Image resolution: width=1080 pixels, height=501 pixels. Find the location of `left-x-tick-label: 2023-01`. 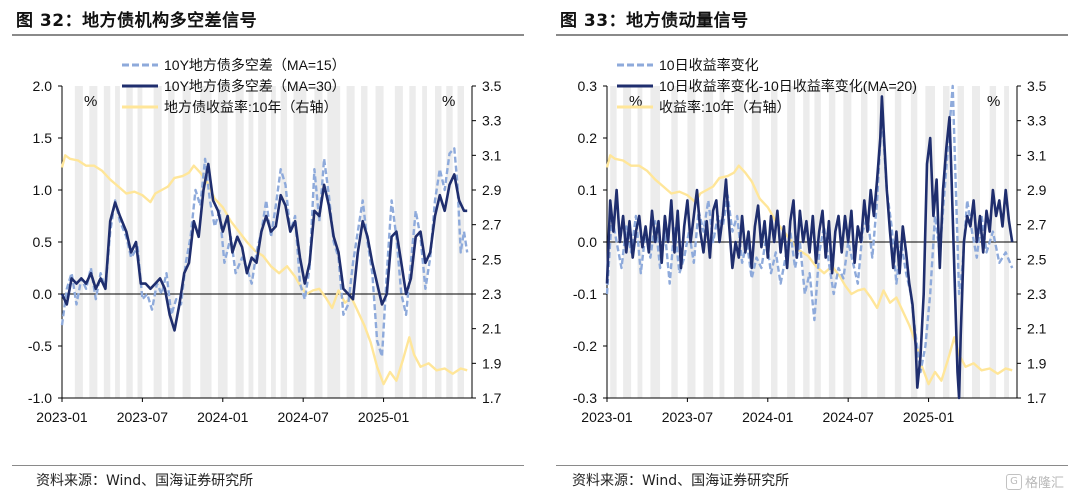

left-x-tick-label: 2023-01 is located at coordinates (62, 417).